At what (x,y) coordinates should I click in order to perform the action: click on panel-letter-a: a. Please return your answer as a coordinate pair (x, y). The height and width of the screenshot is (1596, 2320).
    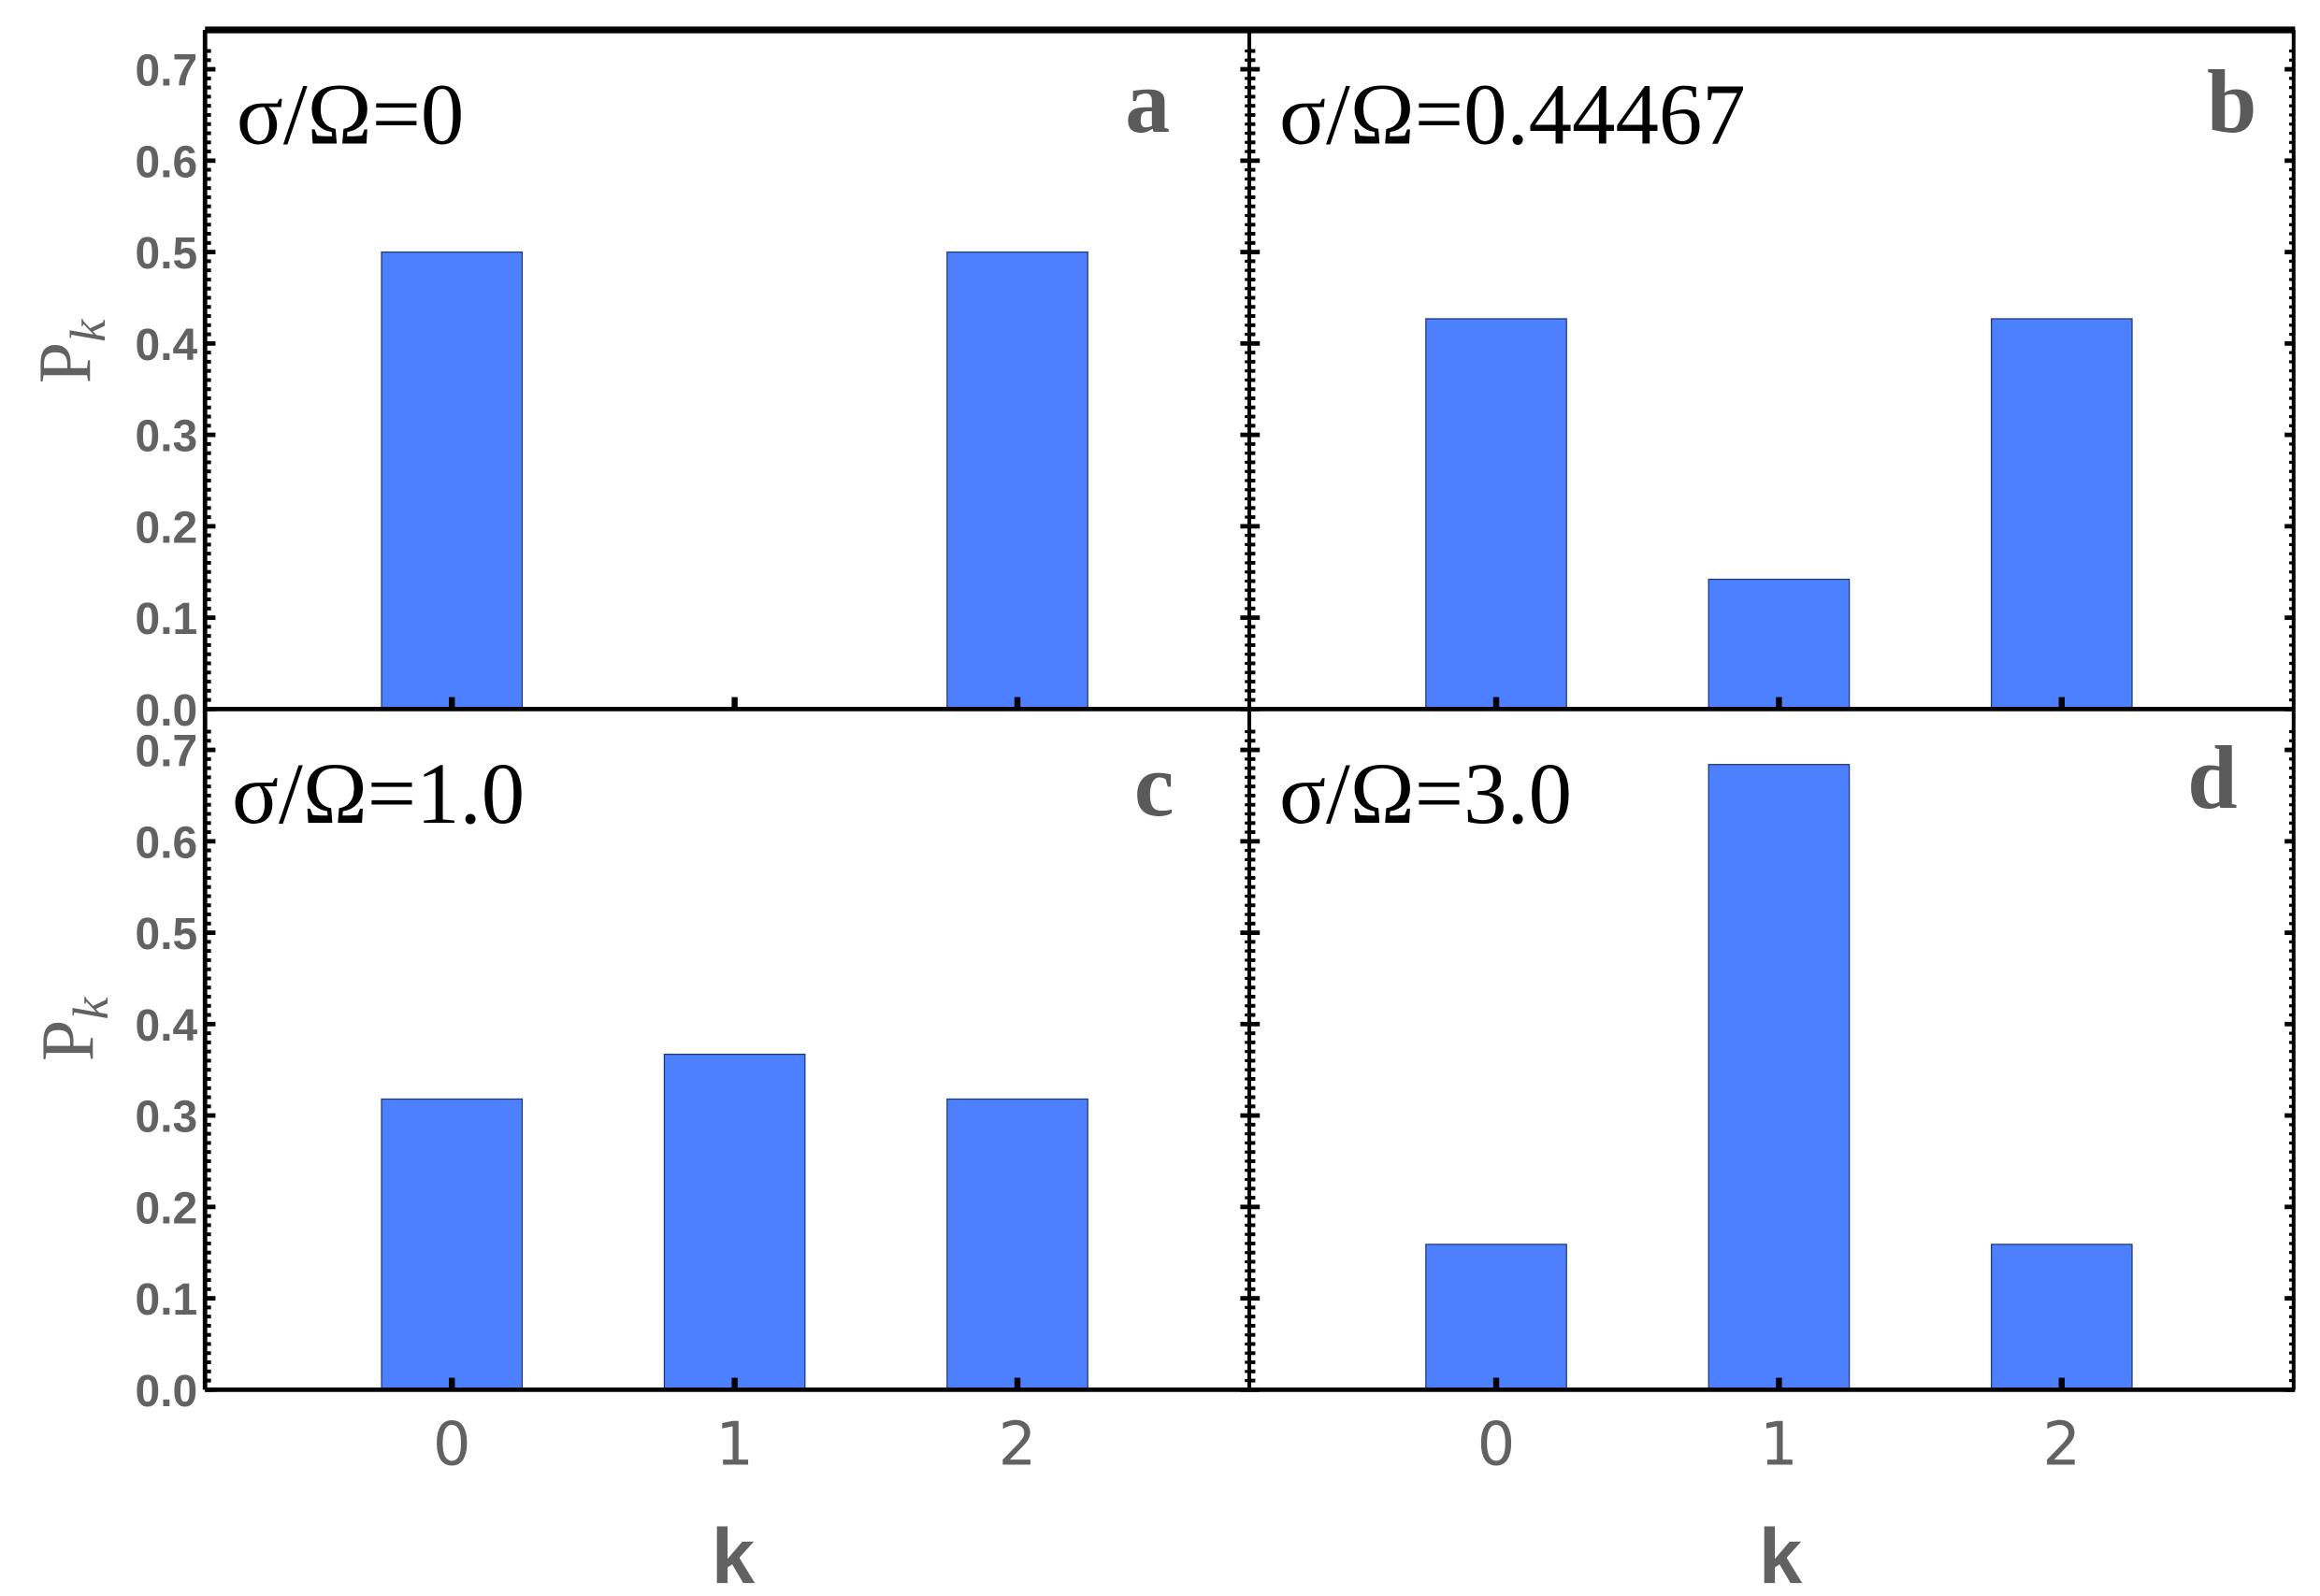
    Looking at the image, I should click on (1147, 101).